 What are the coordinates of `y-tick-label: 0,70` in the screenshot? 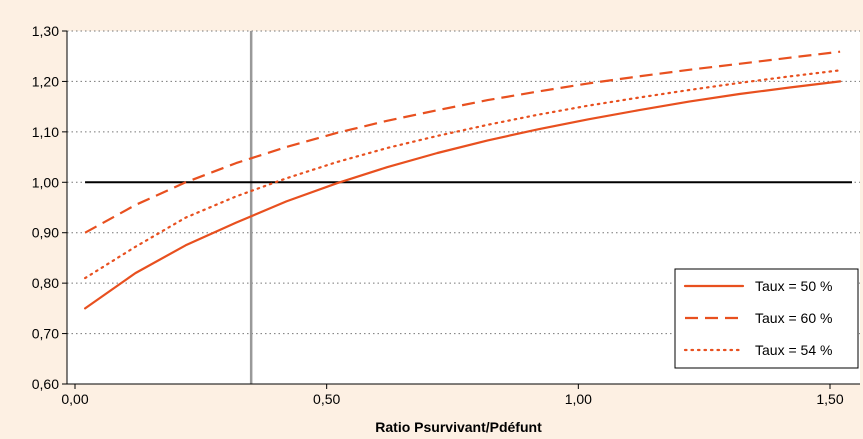 It's located at (45, 334).